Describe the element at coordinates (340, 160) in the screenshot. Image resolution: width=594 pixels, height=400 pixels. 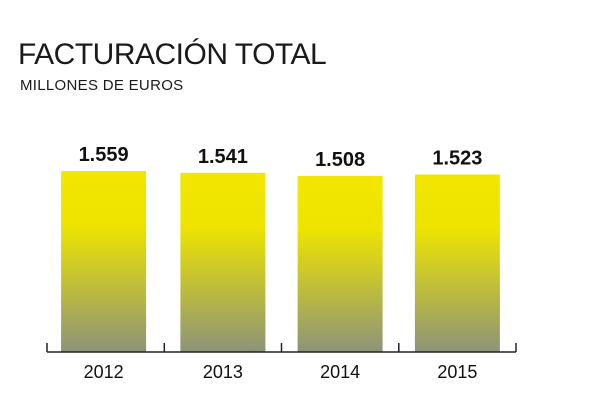
I see `value-label-2014: 1.508` at that location.